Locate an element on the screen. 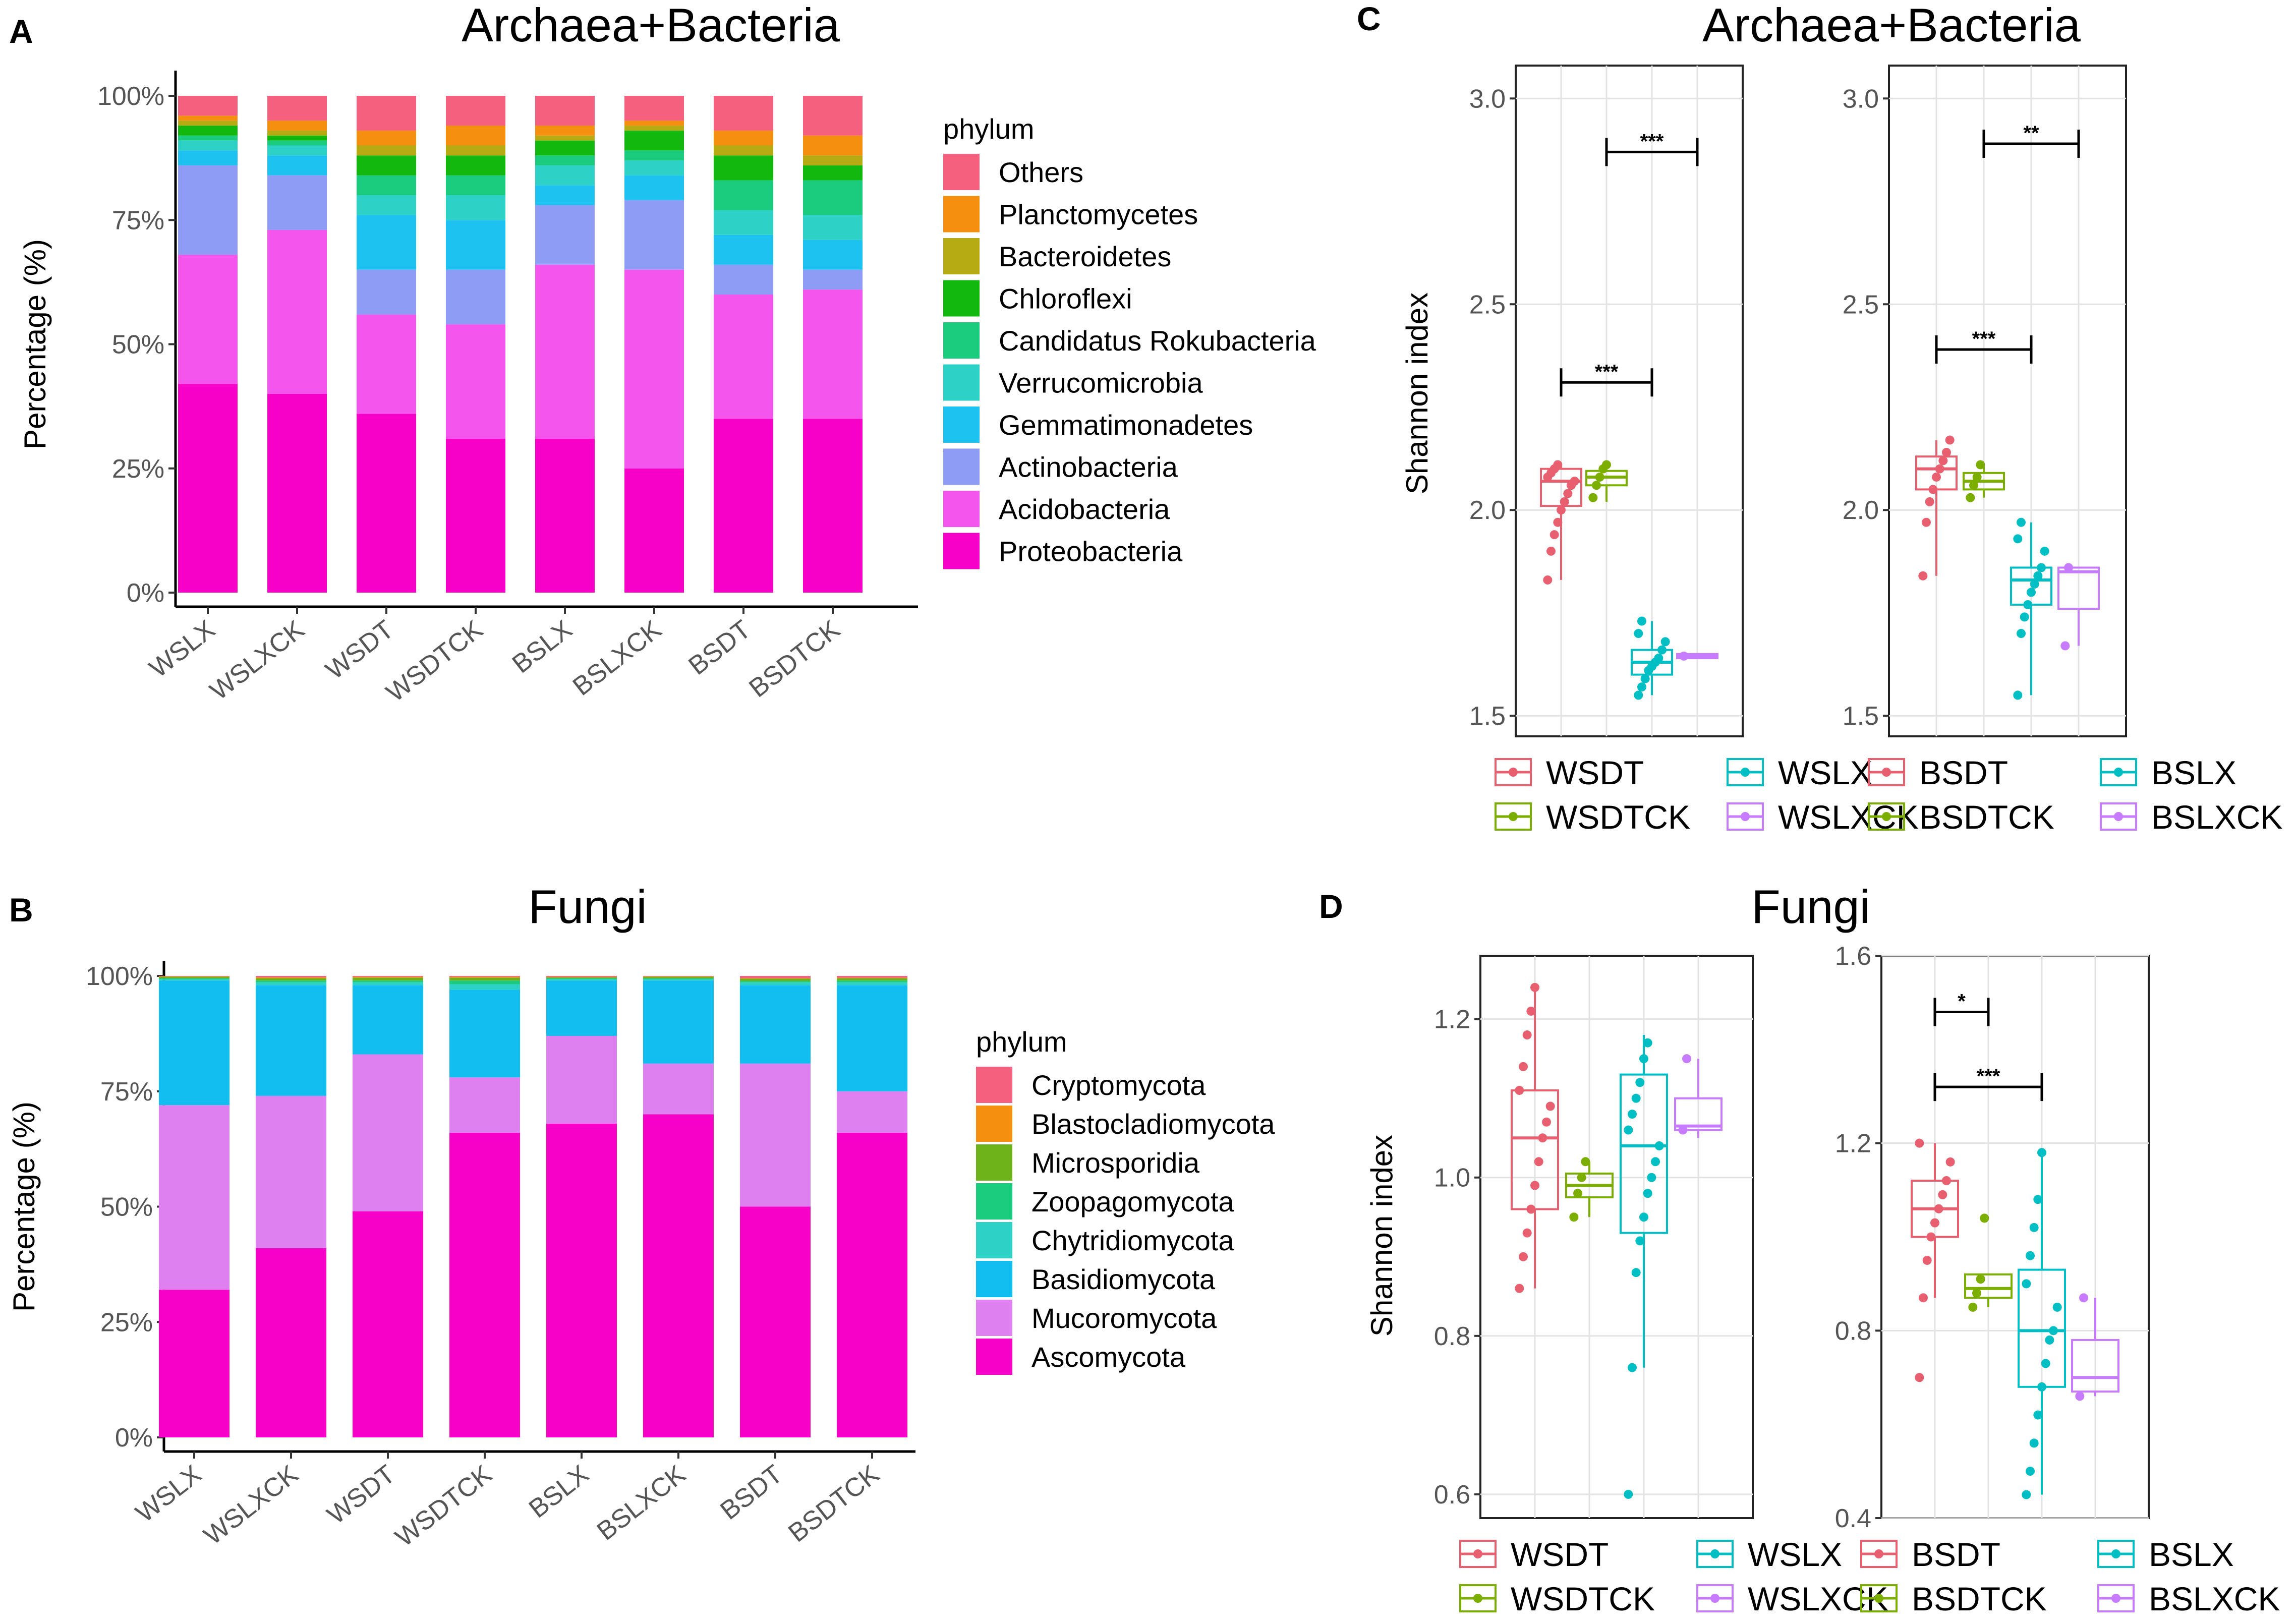 The image size is (2295, 1624). bar-segment-microsporidia is located at coordinates (194, 977).